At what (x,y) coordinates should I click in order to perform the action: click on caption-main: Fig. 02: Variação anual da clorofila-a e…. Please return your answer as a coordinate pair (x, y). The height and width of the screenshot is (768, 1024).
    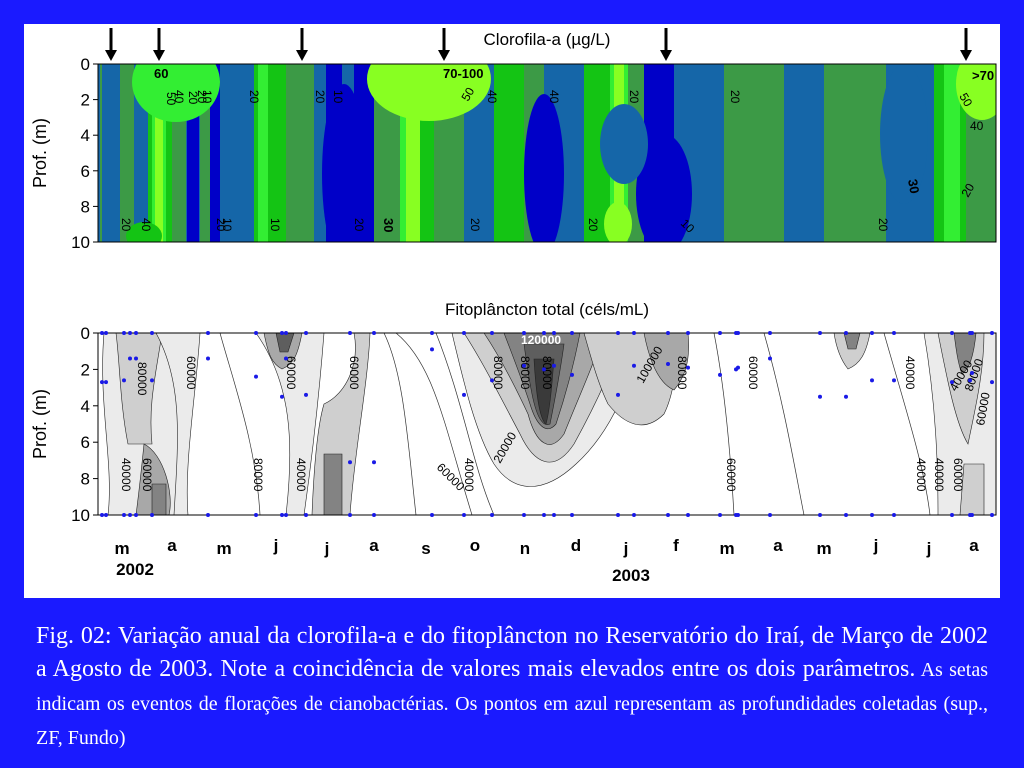
    Looking at the image, I should click on (512, 652).